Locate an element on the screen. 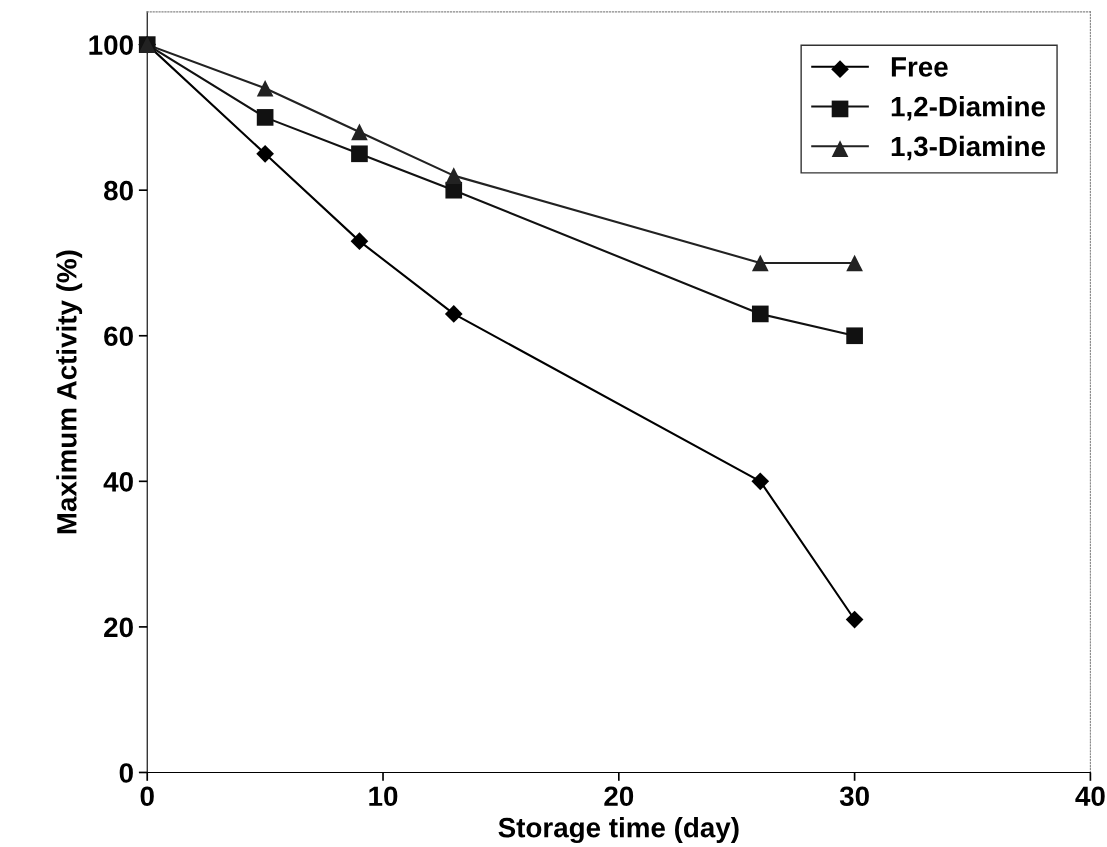 This screenshot has width=1107, height=847. y-tick-label: 0 is located at coordinates (126, 773).